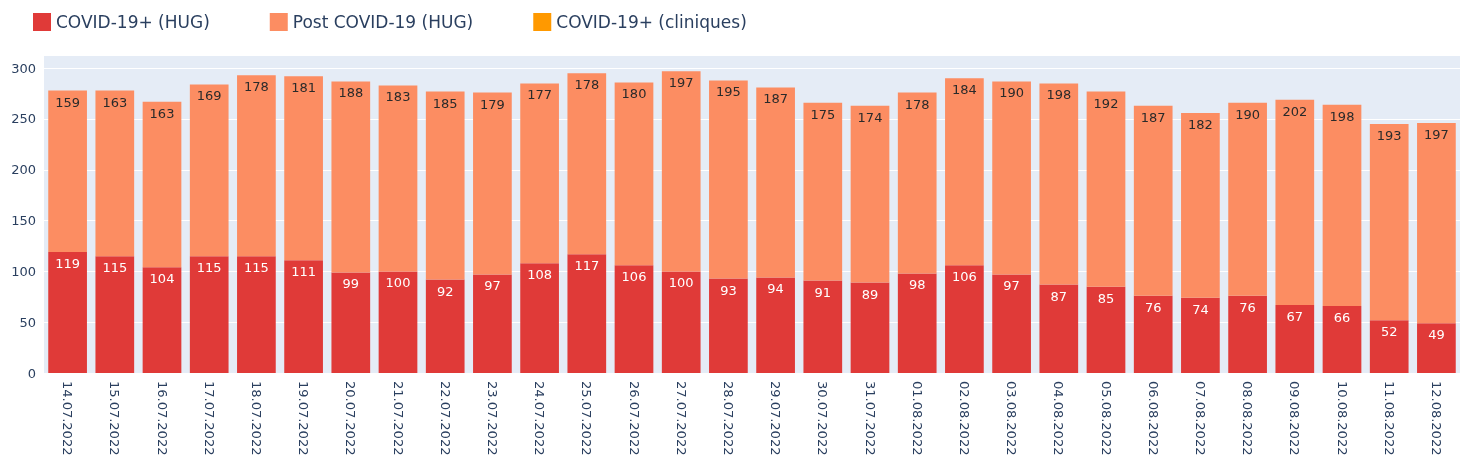  I want to click on data-label: 187, so click(1153, 117).